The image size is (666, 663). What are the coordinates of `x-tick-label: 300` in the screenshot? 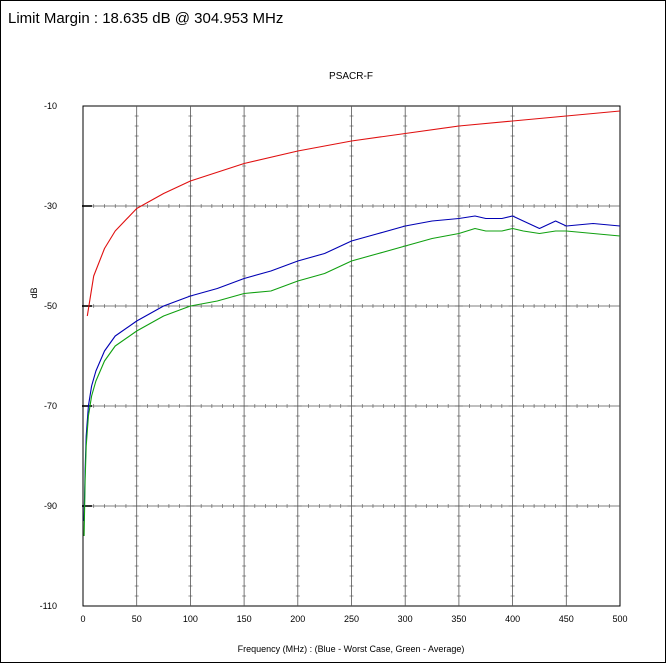 It's located at (405, 619).